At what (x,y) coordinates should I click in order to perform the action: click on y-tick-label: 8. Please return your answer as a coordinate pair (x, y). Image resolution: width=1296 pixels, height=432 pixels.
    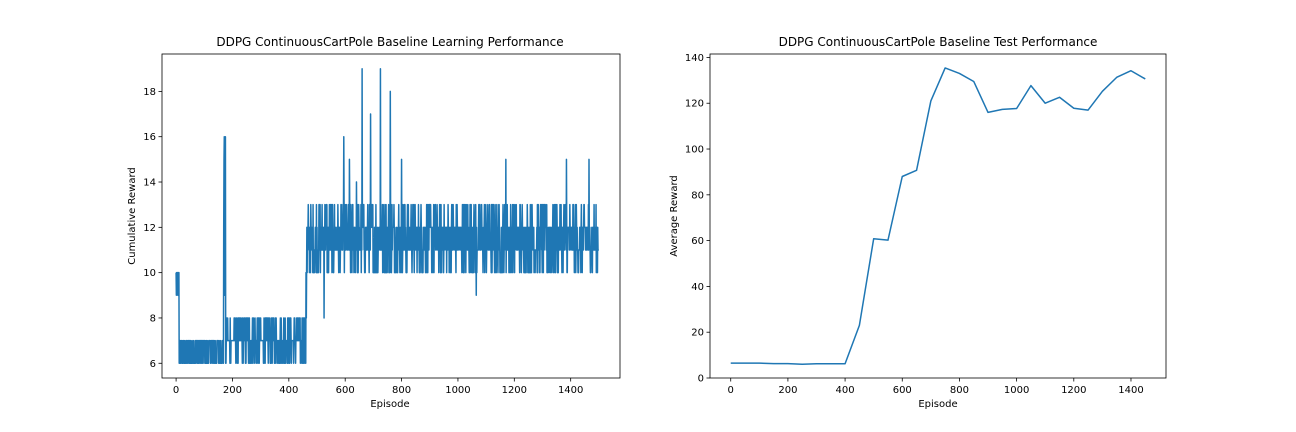
    Looking at the image, I should click on (153, 318).